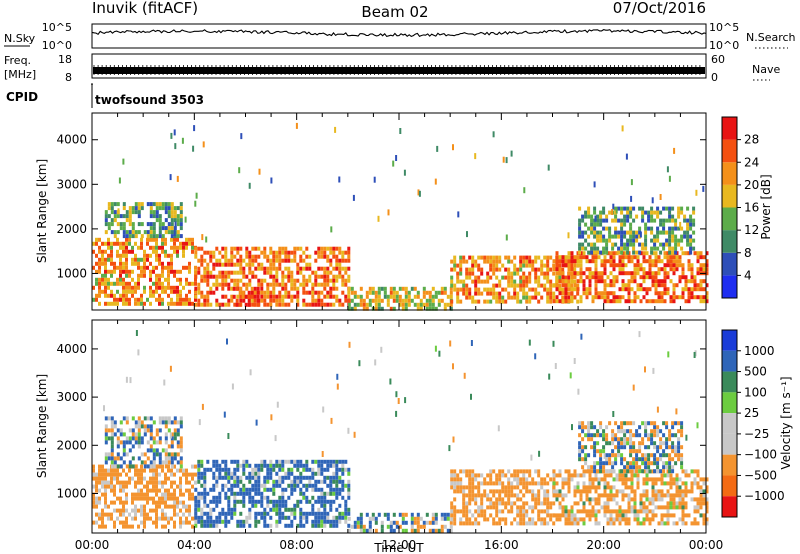 This screenshot has width=800, height=554. Describe the element at coordinates (729, 151) in the screenshot. I see `colorbar-swatch` at that location.